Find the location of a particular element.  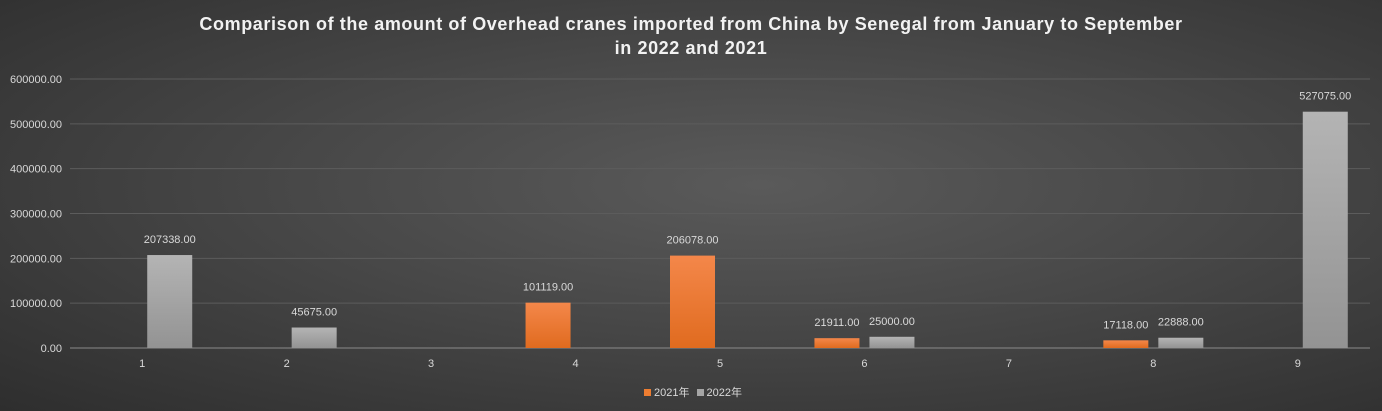

x-tick-label: 7 is located at coordinates (1009, 364).